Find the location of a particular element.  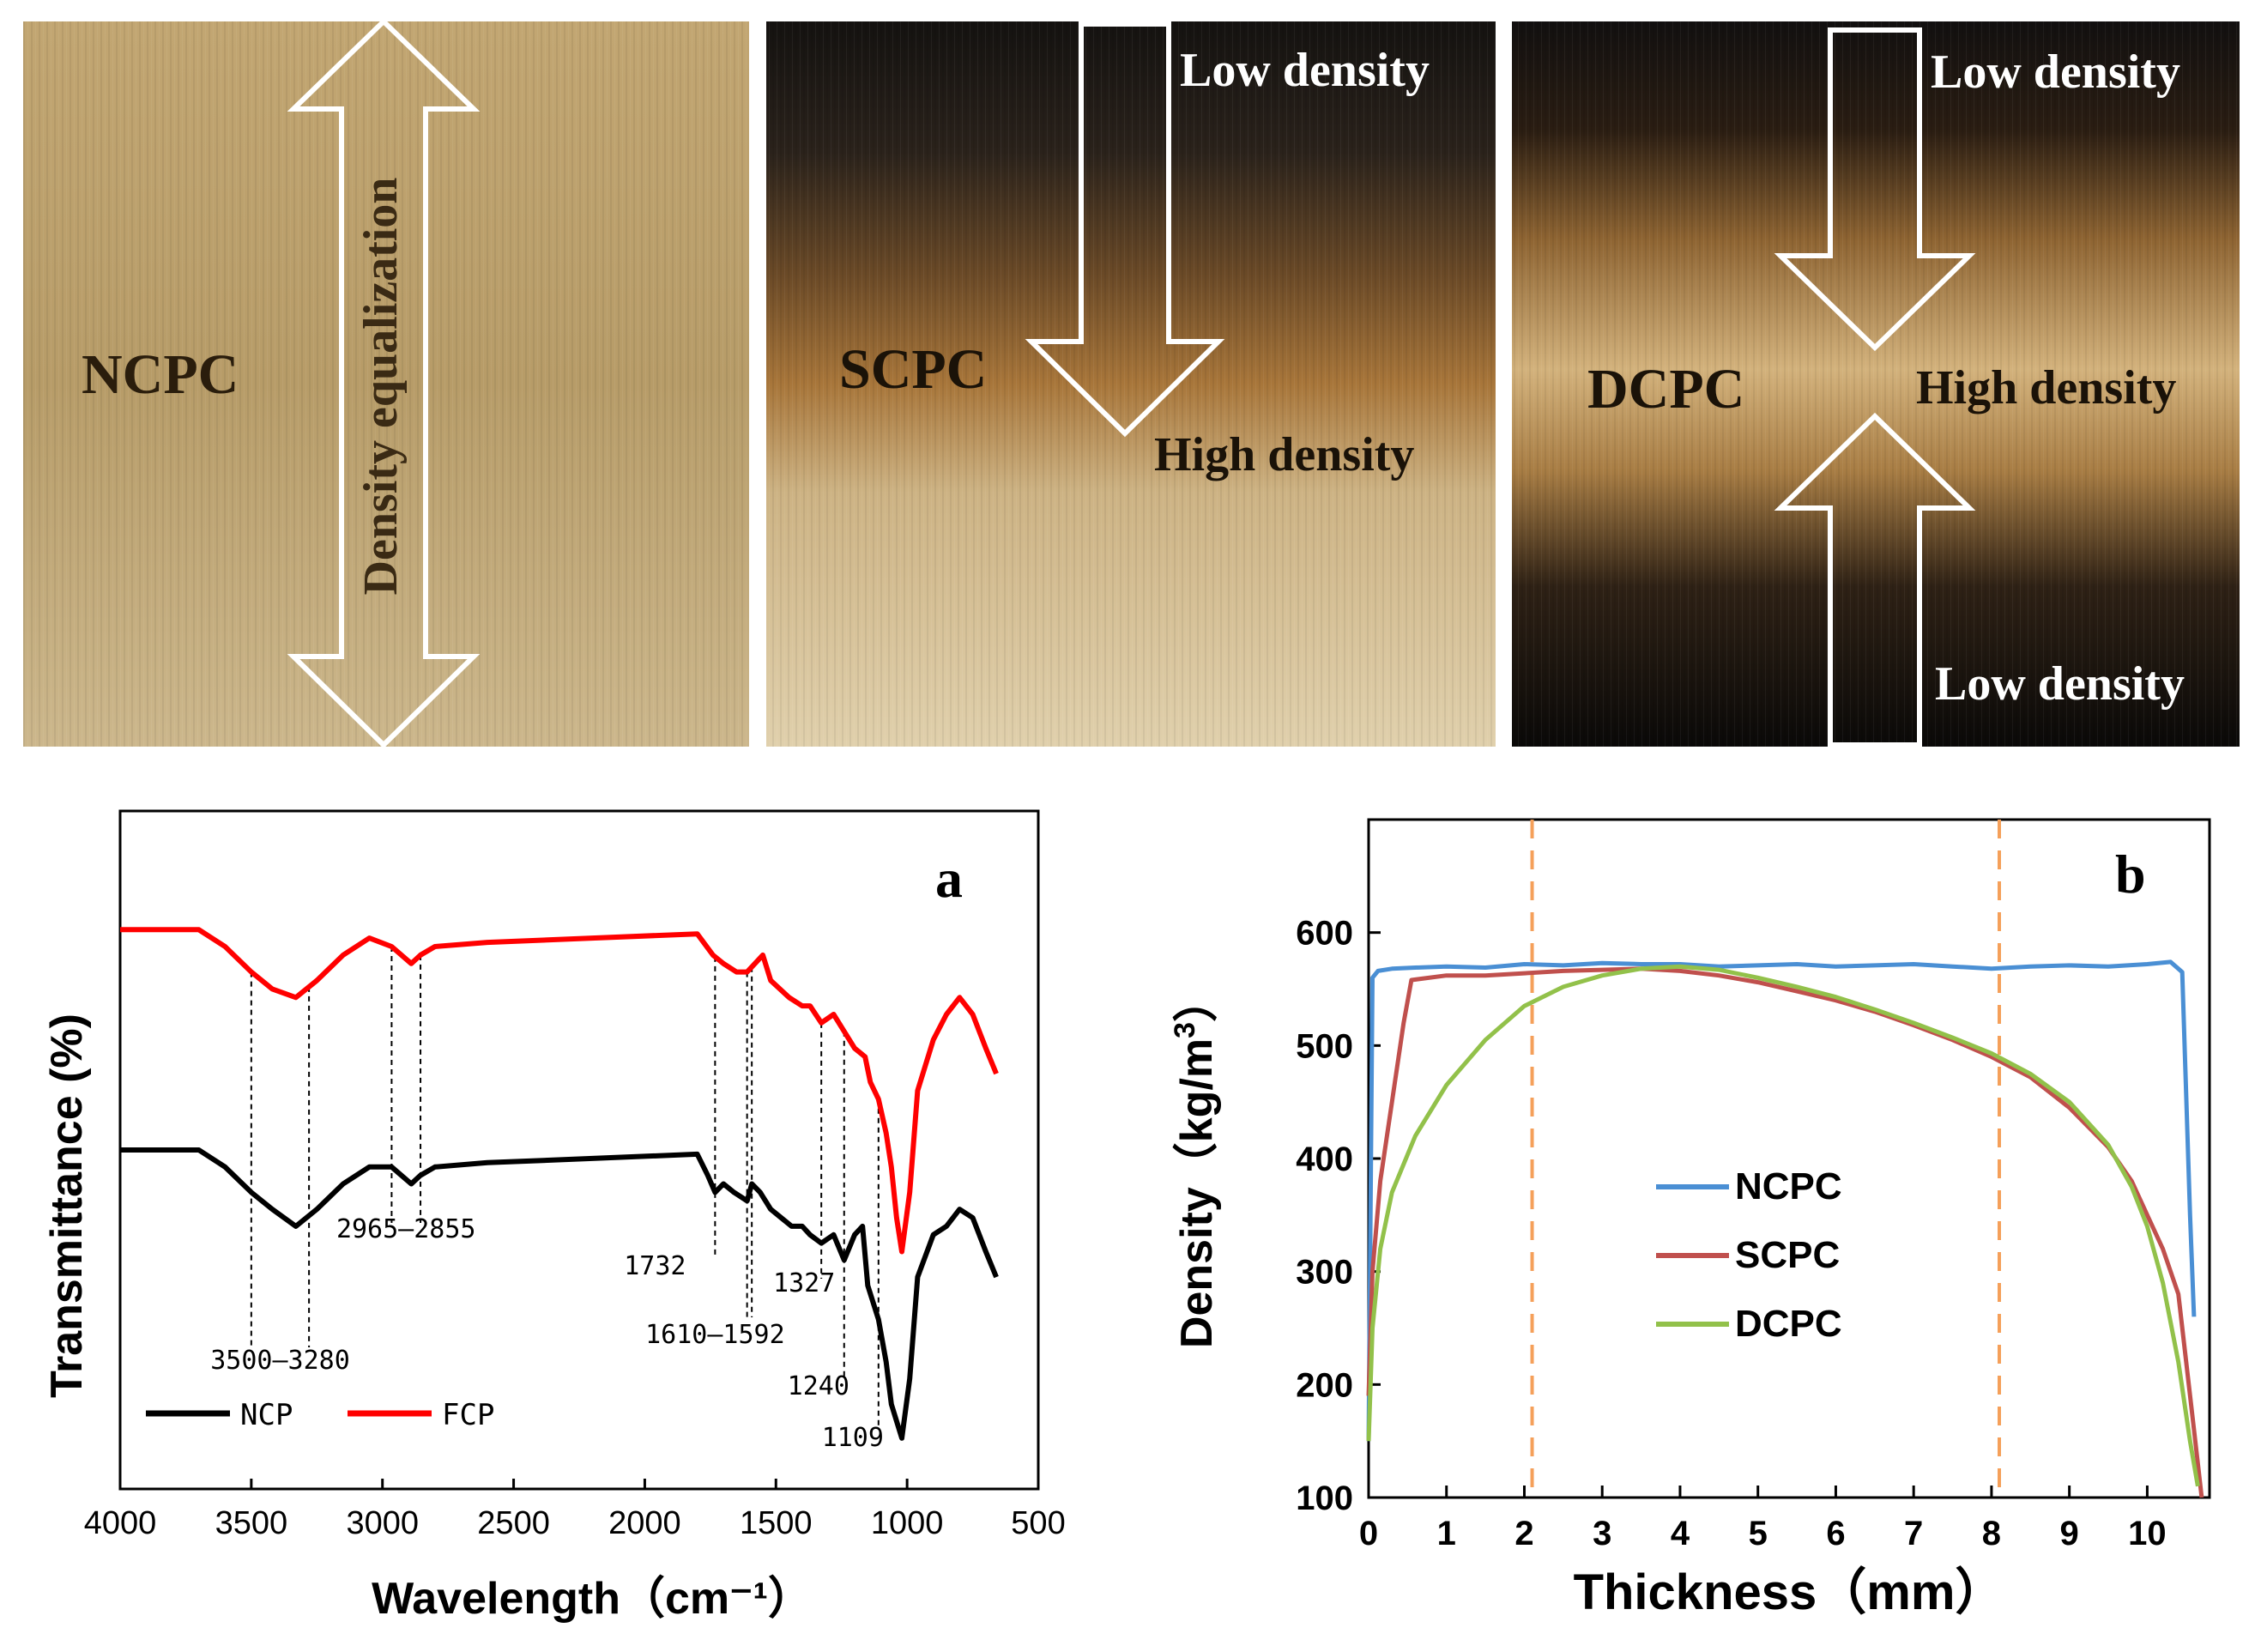

up-arrow-icon is located at coordinates (1875, 579).